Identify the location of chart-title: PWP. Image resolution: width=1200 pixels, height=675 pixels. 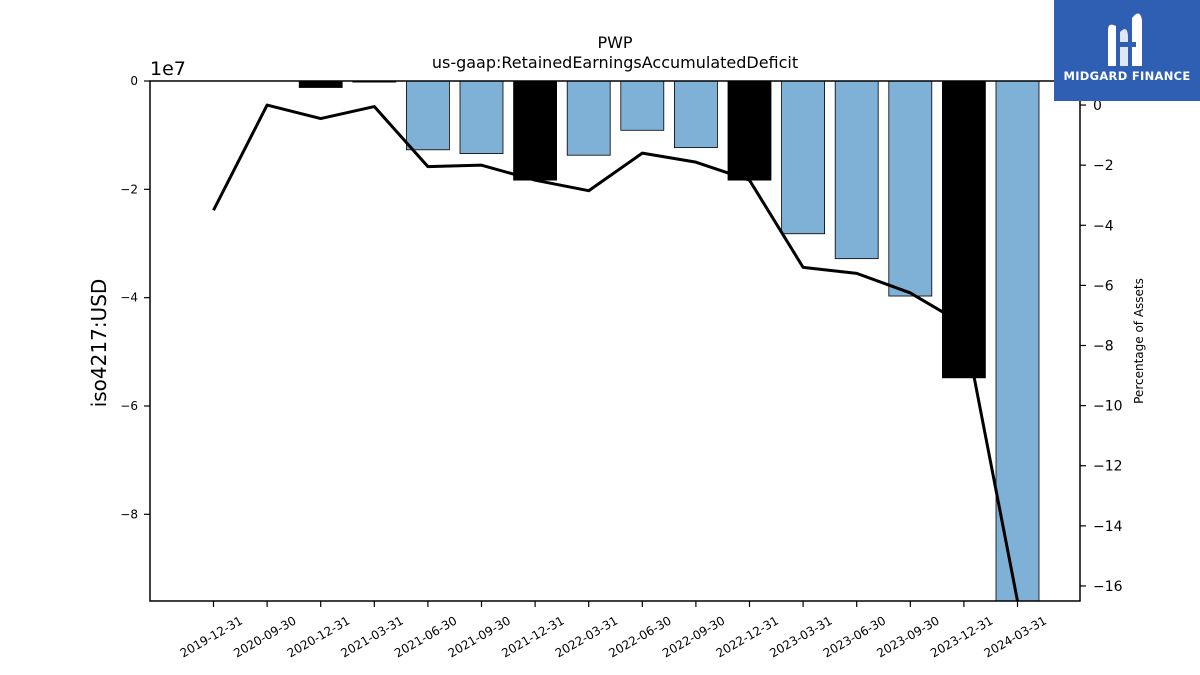
(614, 42).